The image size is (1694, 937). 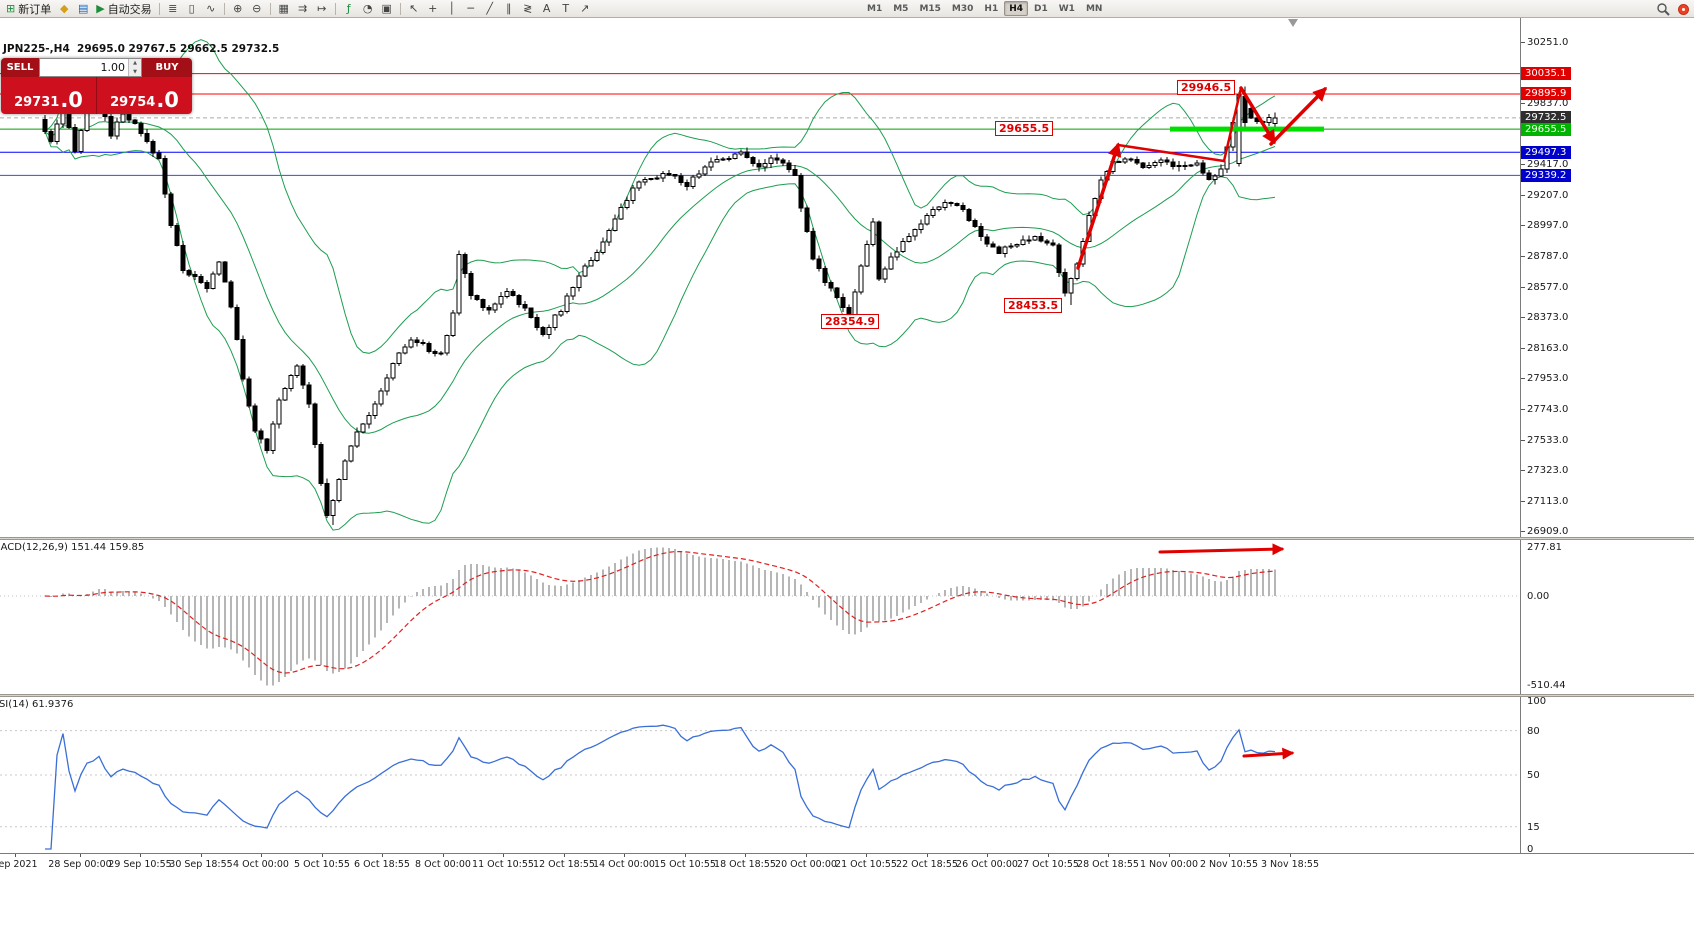 What do you see at coordinates (1548, 531) in the screenshot?
I see `price-axis-label: 26909.0` at bounding box center [1548, 531].